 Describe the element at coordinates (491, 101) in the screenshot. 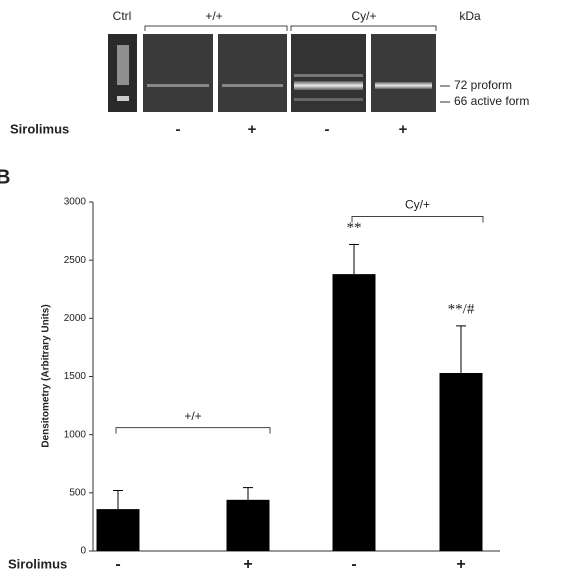

I see `band-label: 66 active form` at that location.